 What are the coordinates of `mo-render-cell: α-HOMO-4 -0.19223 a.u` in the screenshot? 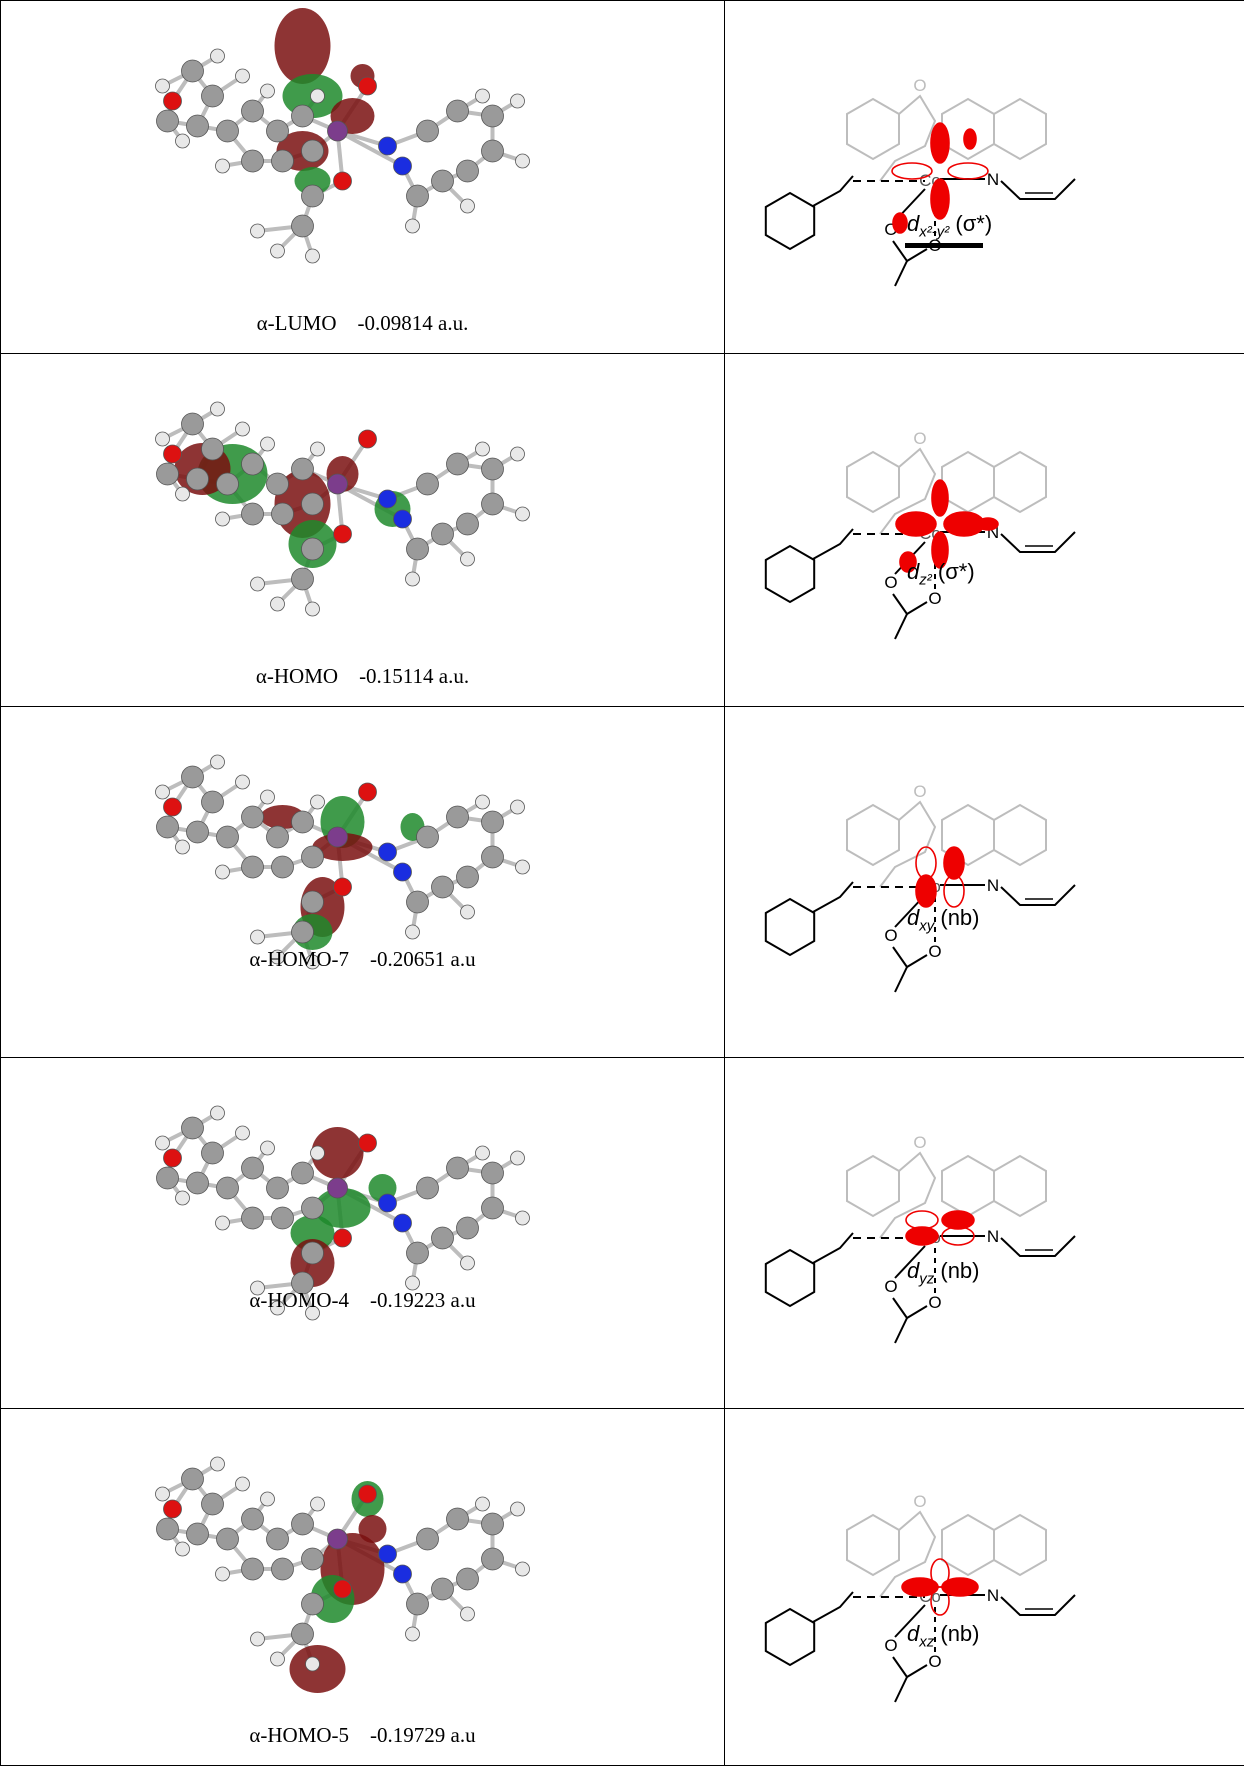 It's located at (363, 1233).